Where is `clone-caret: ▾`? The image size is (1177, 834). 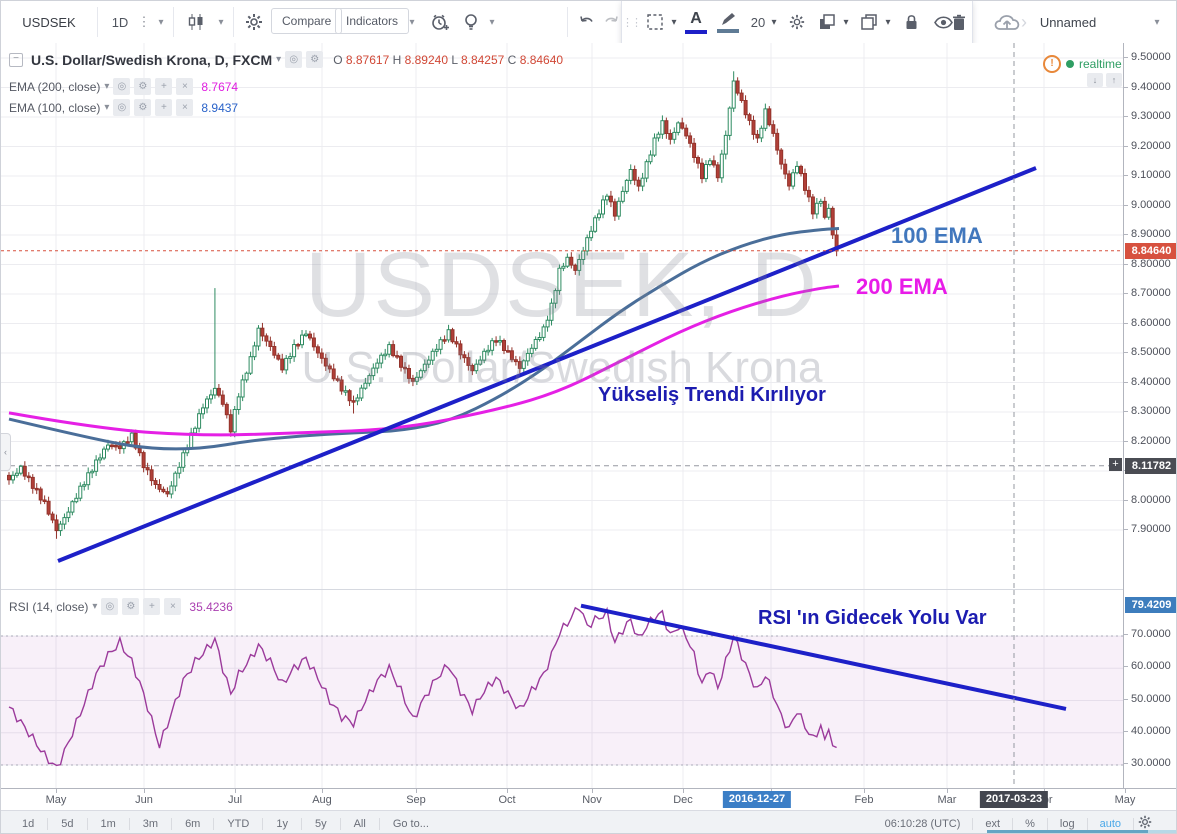
clone-caret: ▾ is located at coordinates (888, 22).